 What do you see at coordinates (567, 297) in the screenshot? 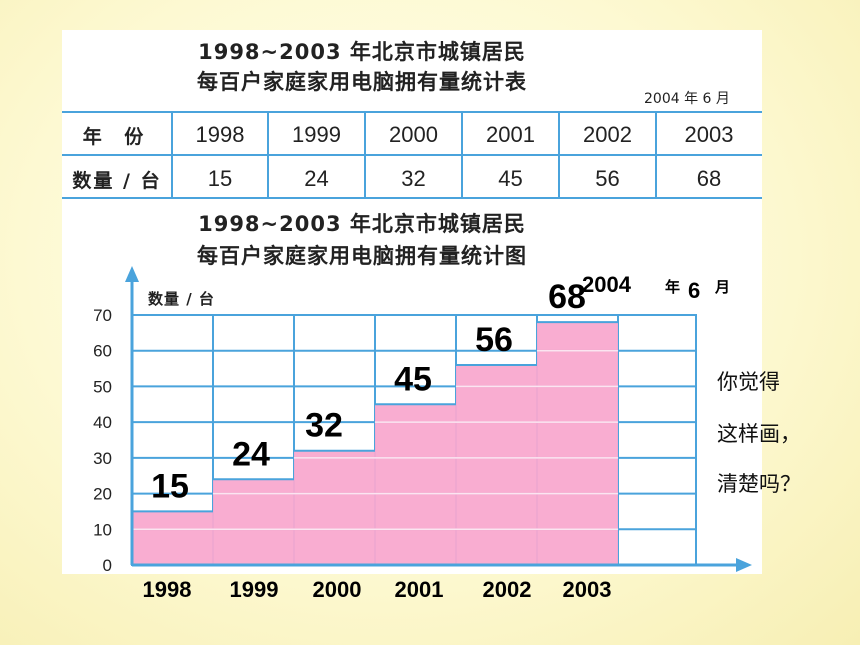
I see `data-label: 68` at bounding box center [567, 297].